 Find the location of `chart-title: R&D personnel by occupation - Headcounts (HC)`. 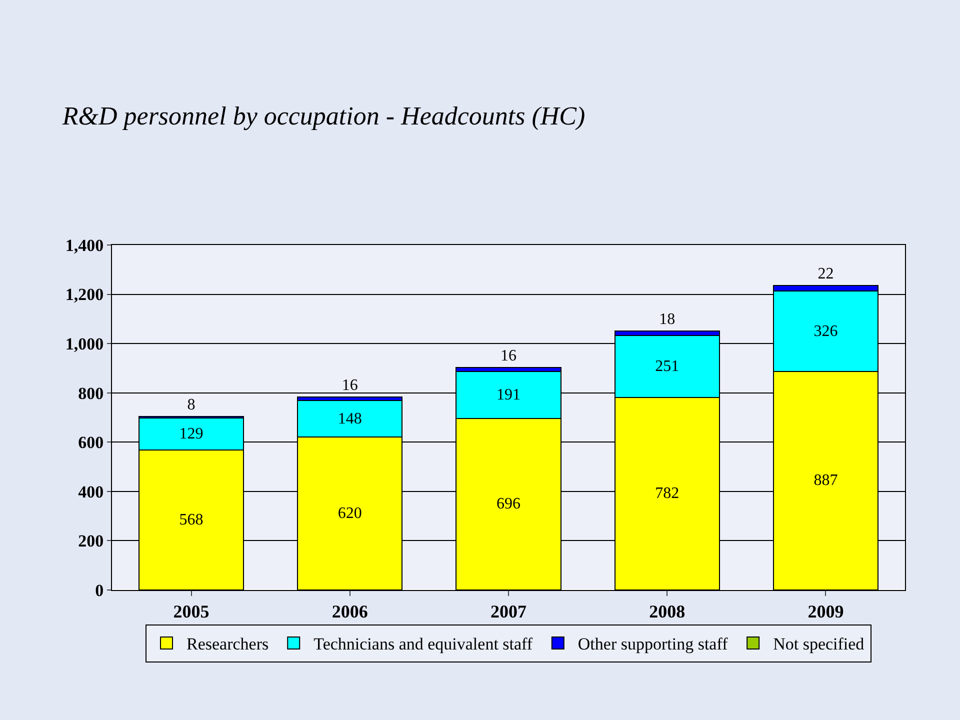

chart-title: R&D personnel by occupation - Headcounts (HC) is located at coordinates (323, 115).